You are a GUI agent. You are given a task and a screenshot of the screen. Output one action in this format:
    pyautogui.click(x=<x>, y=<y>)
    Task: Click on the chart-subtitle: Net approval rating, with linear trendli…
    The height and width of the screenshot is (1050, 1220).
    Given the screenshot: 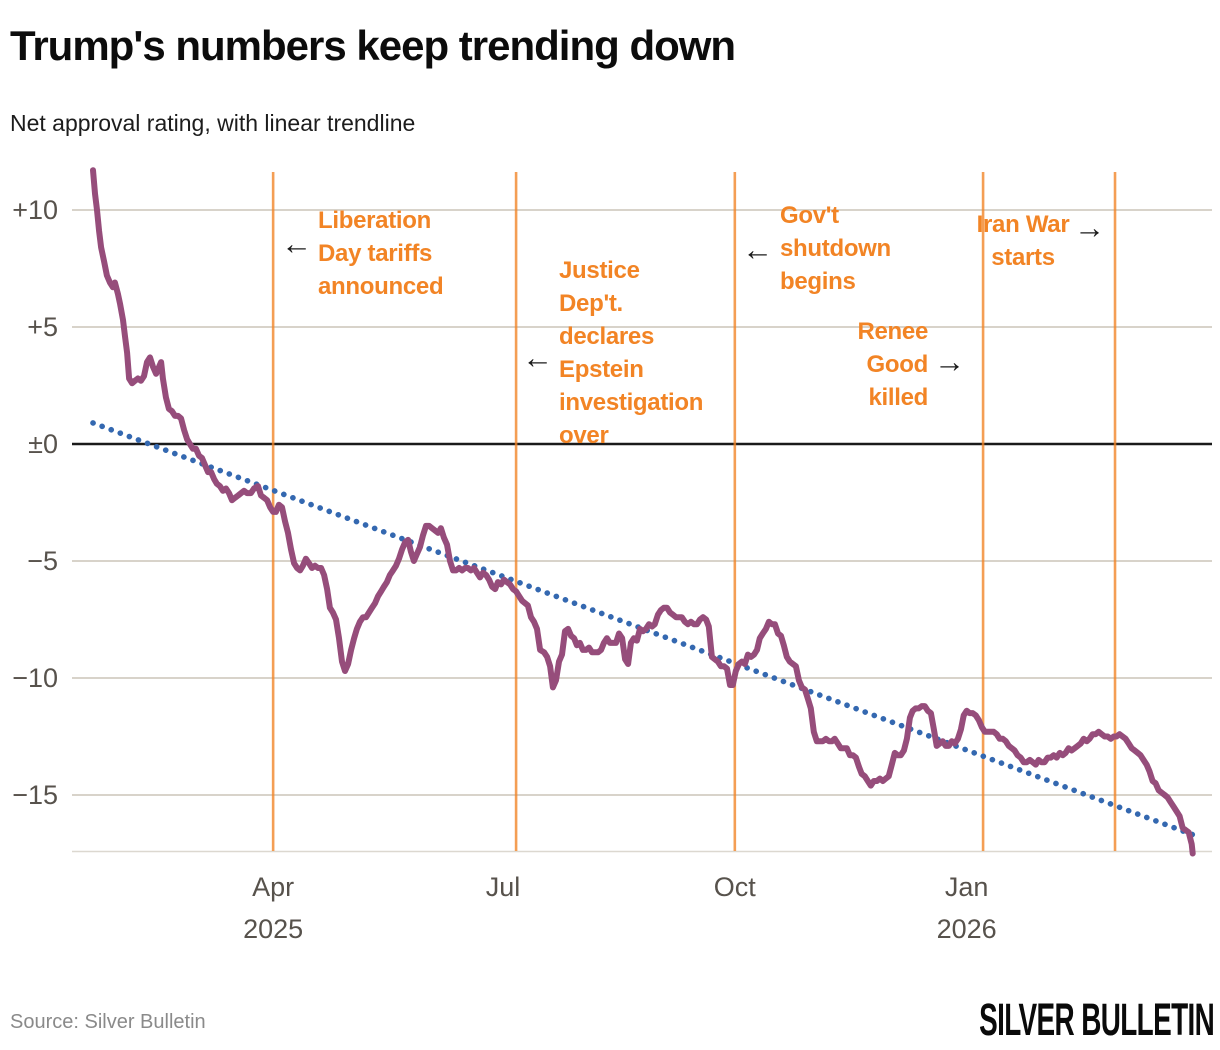 What is the action you would take?
    pyautogui.click(x=213, y=123)
    